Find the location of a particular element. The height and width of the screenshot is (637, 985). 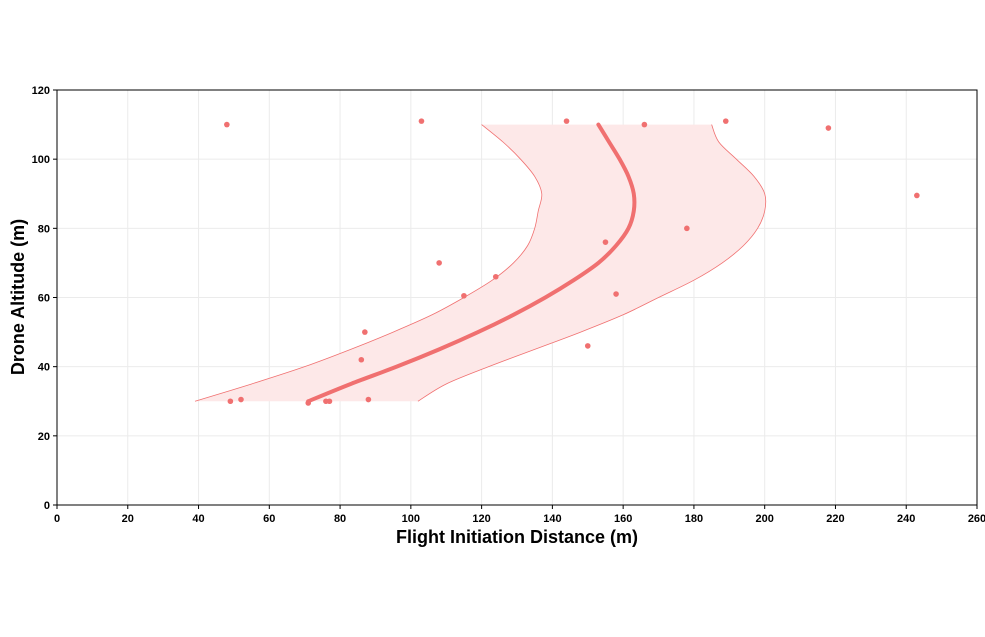

x-tick-label: 80 is located at coordinates (340, 519).